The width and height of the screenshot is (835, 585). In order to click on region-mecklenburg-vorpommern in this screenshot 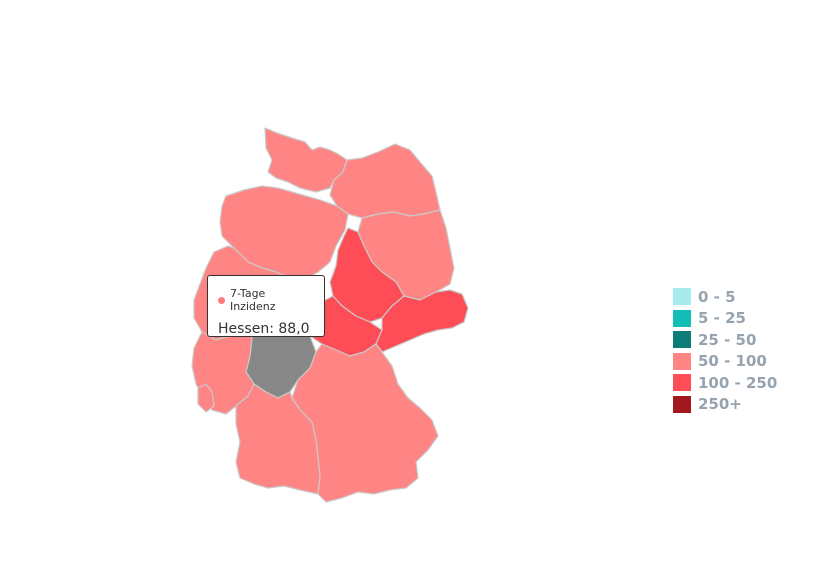, I will do `click(385, 181)`.